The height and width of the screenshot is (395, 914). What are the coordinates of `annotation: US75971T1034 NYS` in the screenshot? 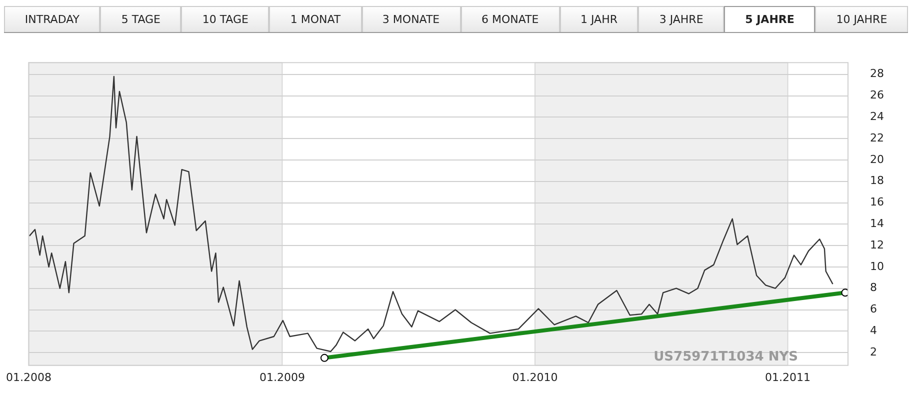 It's located at (726, 356).